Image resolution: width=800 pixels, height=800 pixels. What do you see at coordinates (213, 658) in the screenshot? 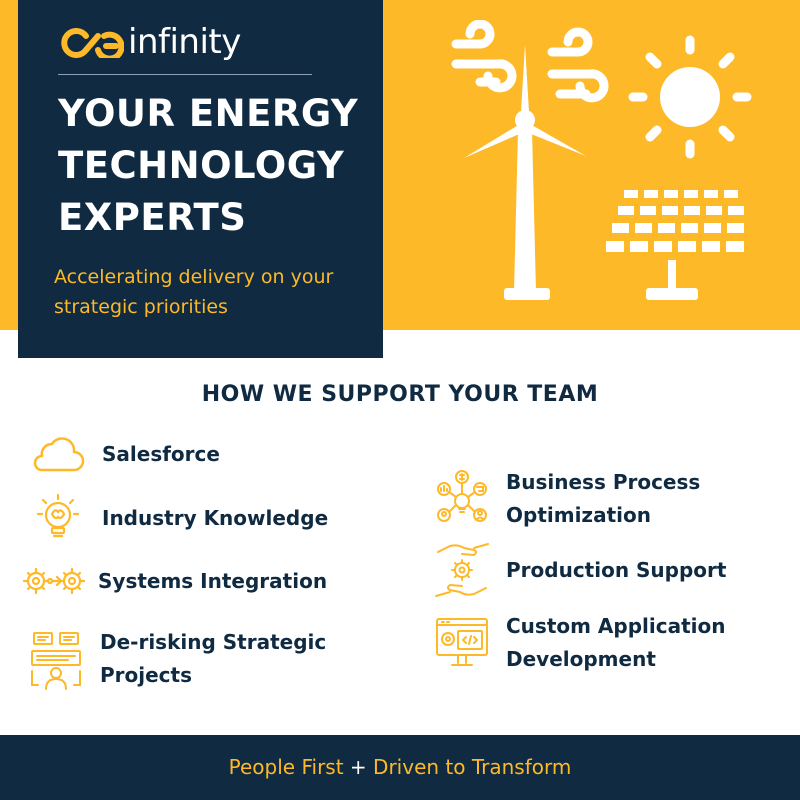
I see `service-label: De-risking Strategic Projects` at bounding box center [213, 658].